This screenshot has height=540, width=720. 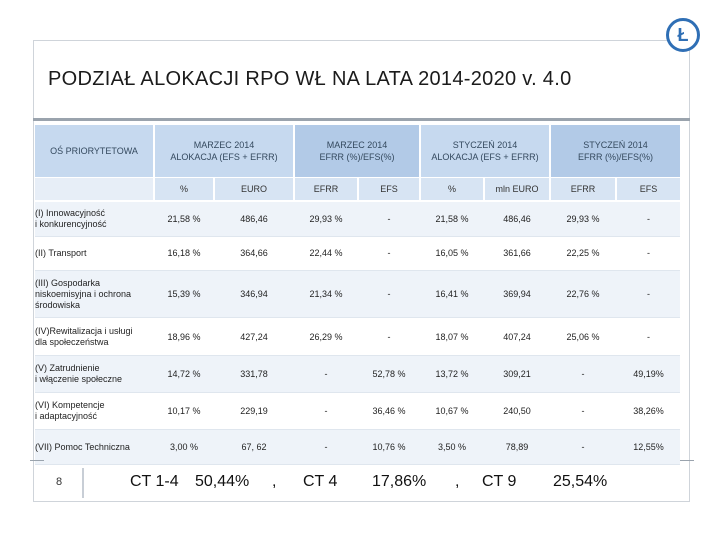 I want to click on subheader-col-1: %, so click(x=184, y=189).